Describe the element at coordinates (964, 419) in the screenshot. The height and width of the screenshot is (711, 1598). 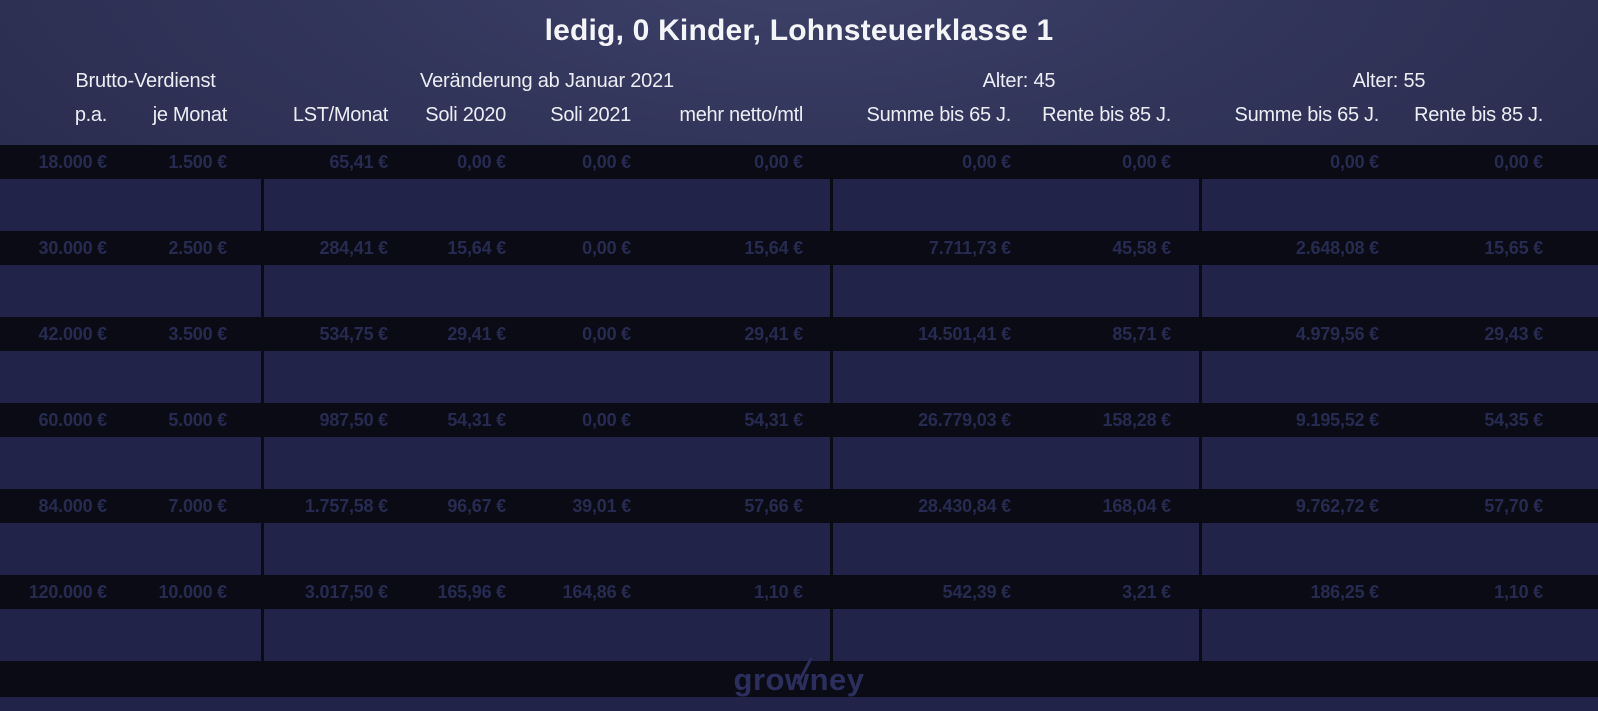
I see `value-cell: 26.779,03 €` at that location.